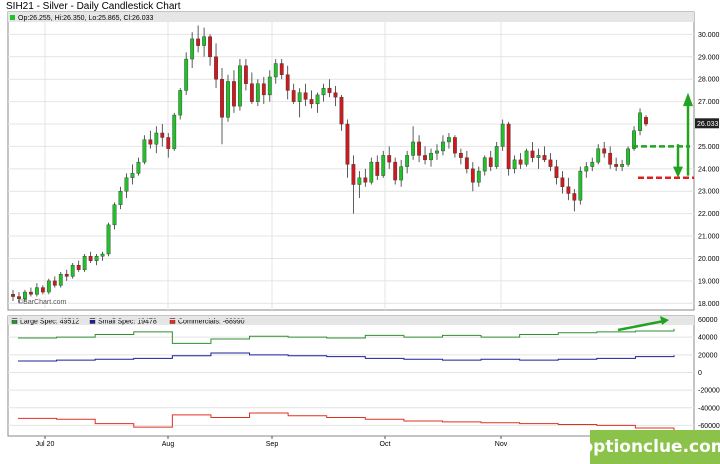 This screenshot has width=720, height=464. I want to click on watermark: ©BarChart.com, so click(42, 302).